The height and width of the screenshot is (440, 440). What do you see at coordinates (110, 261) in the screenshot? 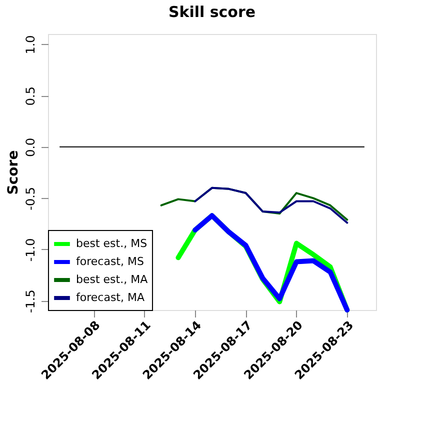
I see `legend-label: forecast, MS` at bounding box center [110, 261].